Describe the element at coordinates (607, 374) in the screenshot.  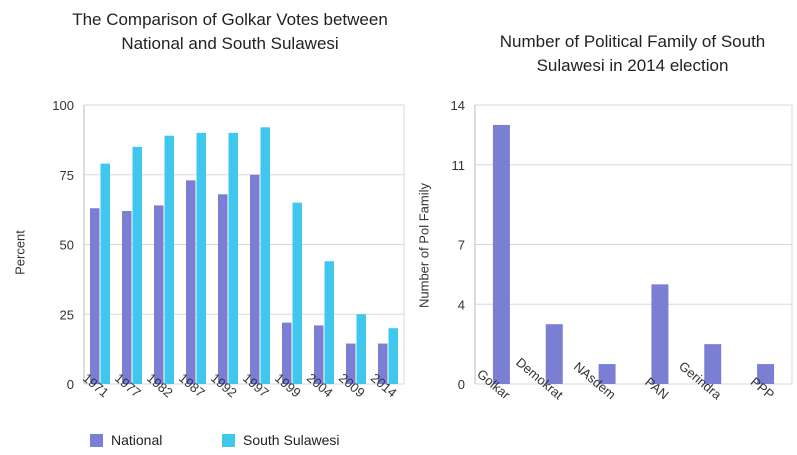
I see `bar-nasdem` at that location.